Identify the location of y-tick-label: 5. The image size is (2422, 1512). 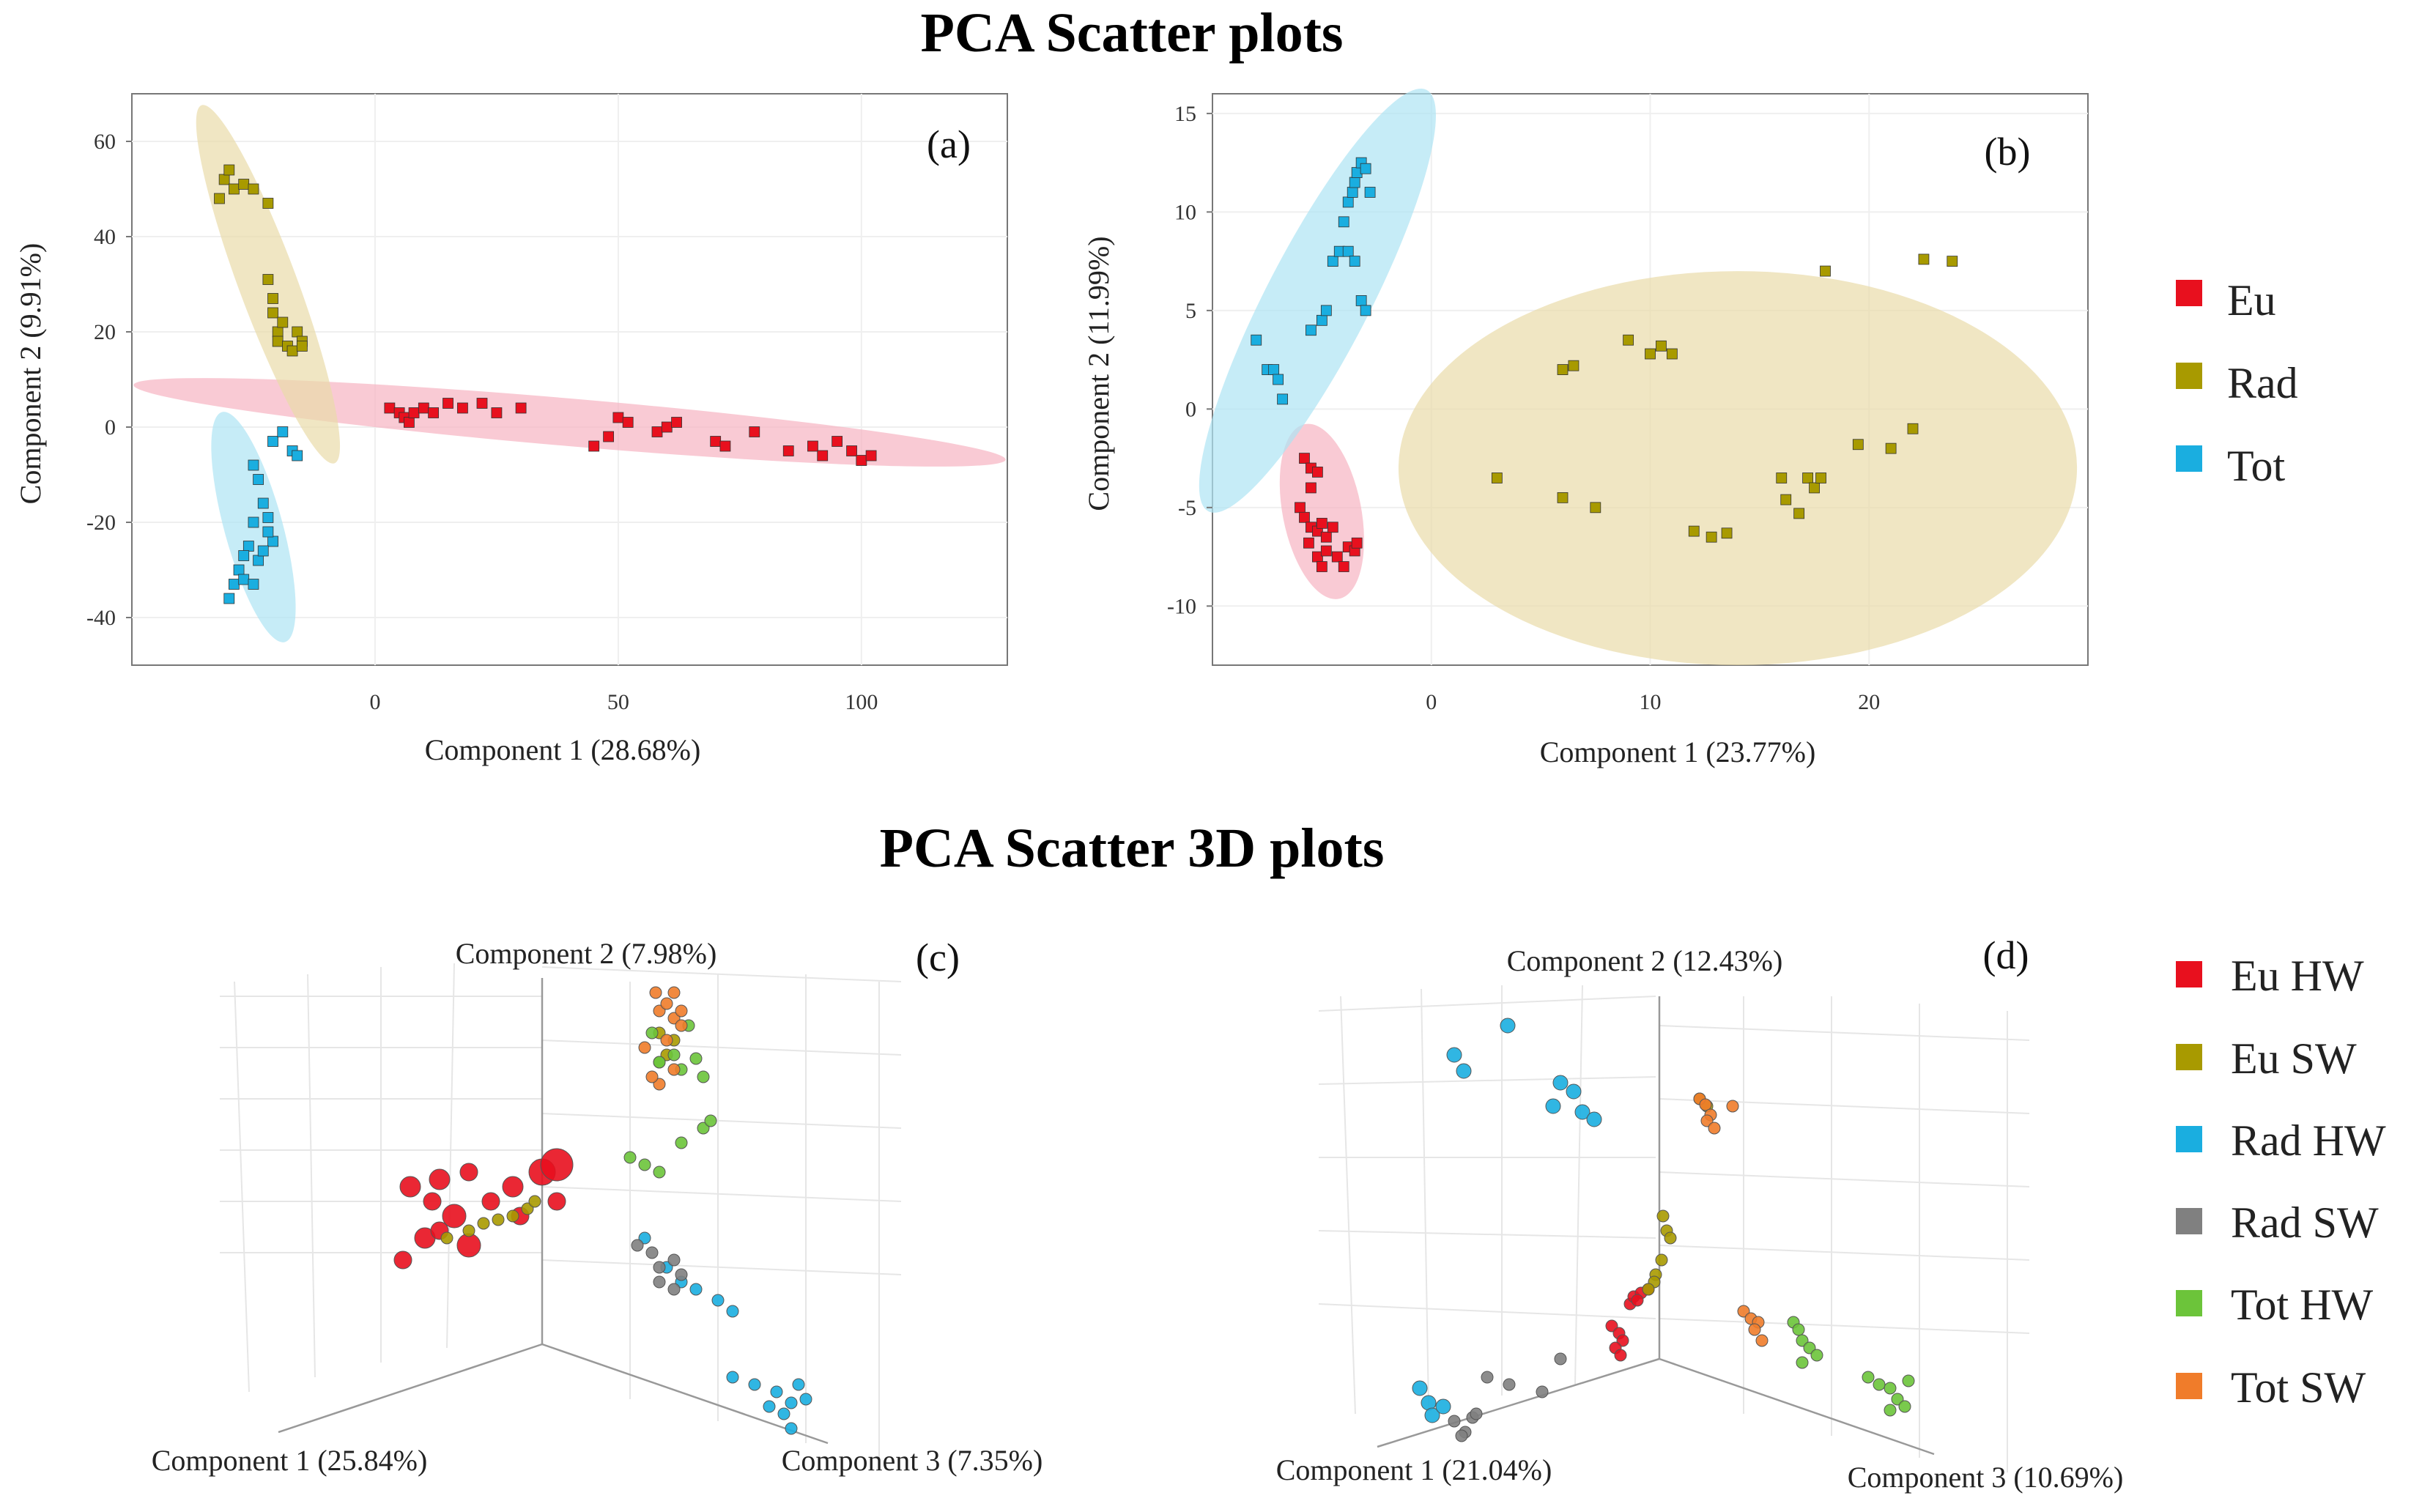
(1190, 311).